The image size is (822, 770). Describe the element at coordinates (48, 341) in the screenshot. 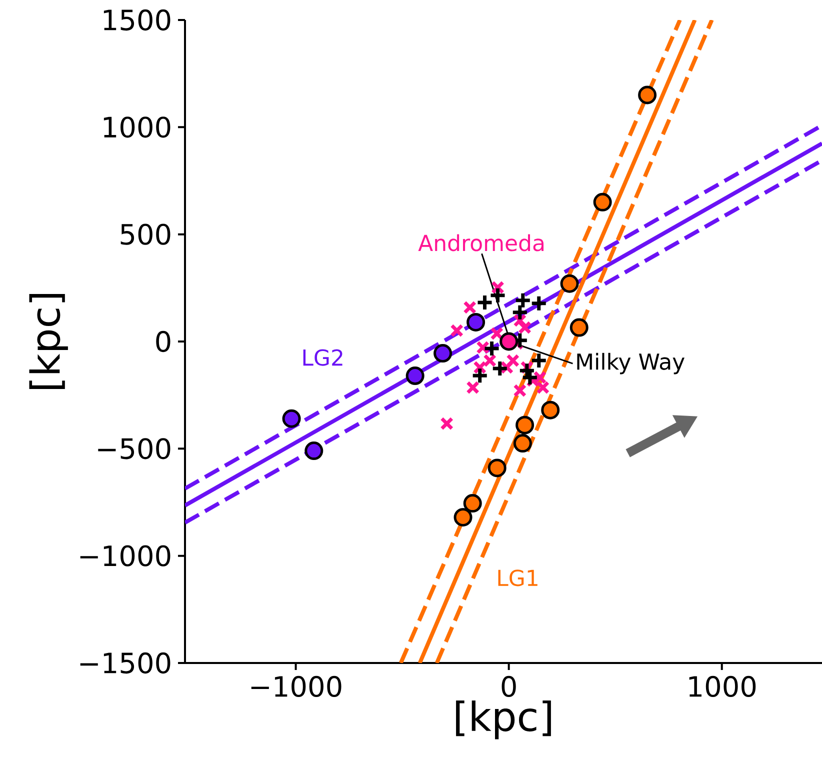

I see `y-axis-title: [kpc]` at that location.